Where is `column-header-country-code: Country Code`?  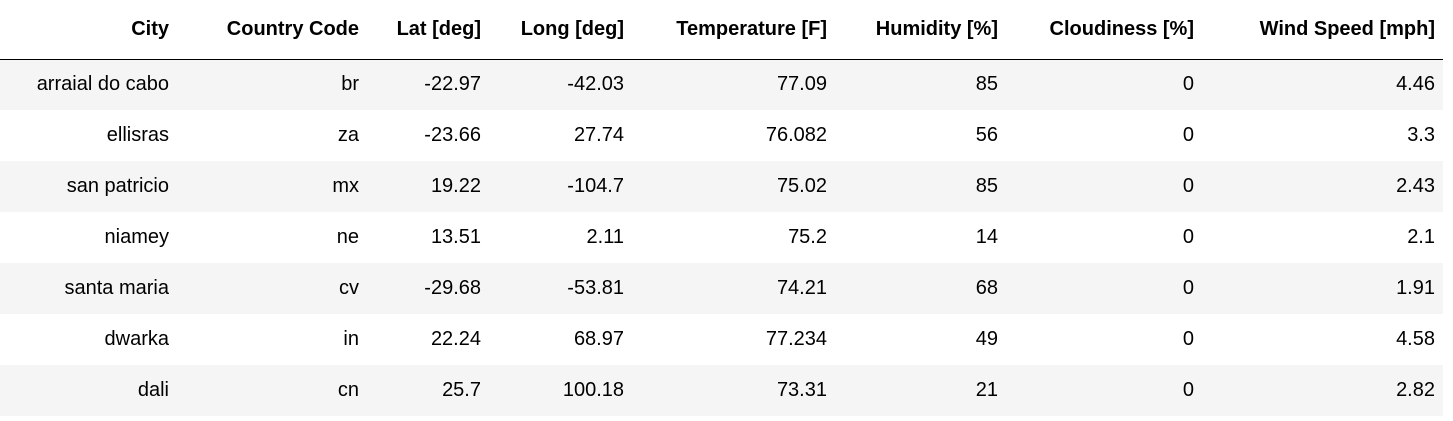 column-header-country-code: Country Code is located at coordinates (272, 30).